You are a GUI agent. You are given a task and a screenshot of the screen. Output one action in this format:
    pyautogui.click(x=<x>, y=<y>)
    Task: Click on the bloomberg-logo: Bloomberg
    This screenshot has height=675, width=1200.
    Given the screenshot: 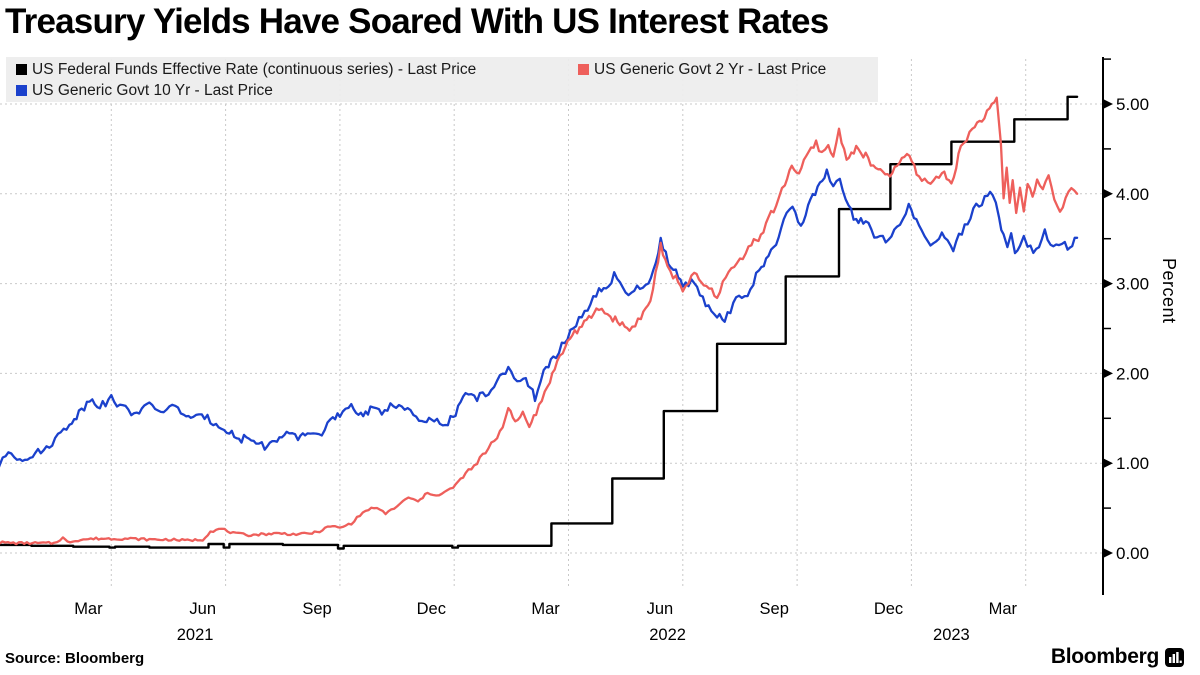 What is the action you would take?
    pyautogui.click(x=1117, y=657)
    